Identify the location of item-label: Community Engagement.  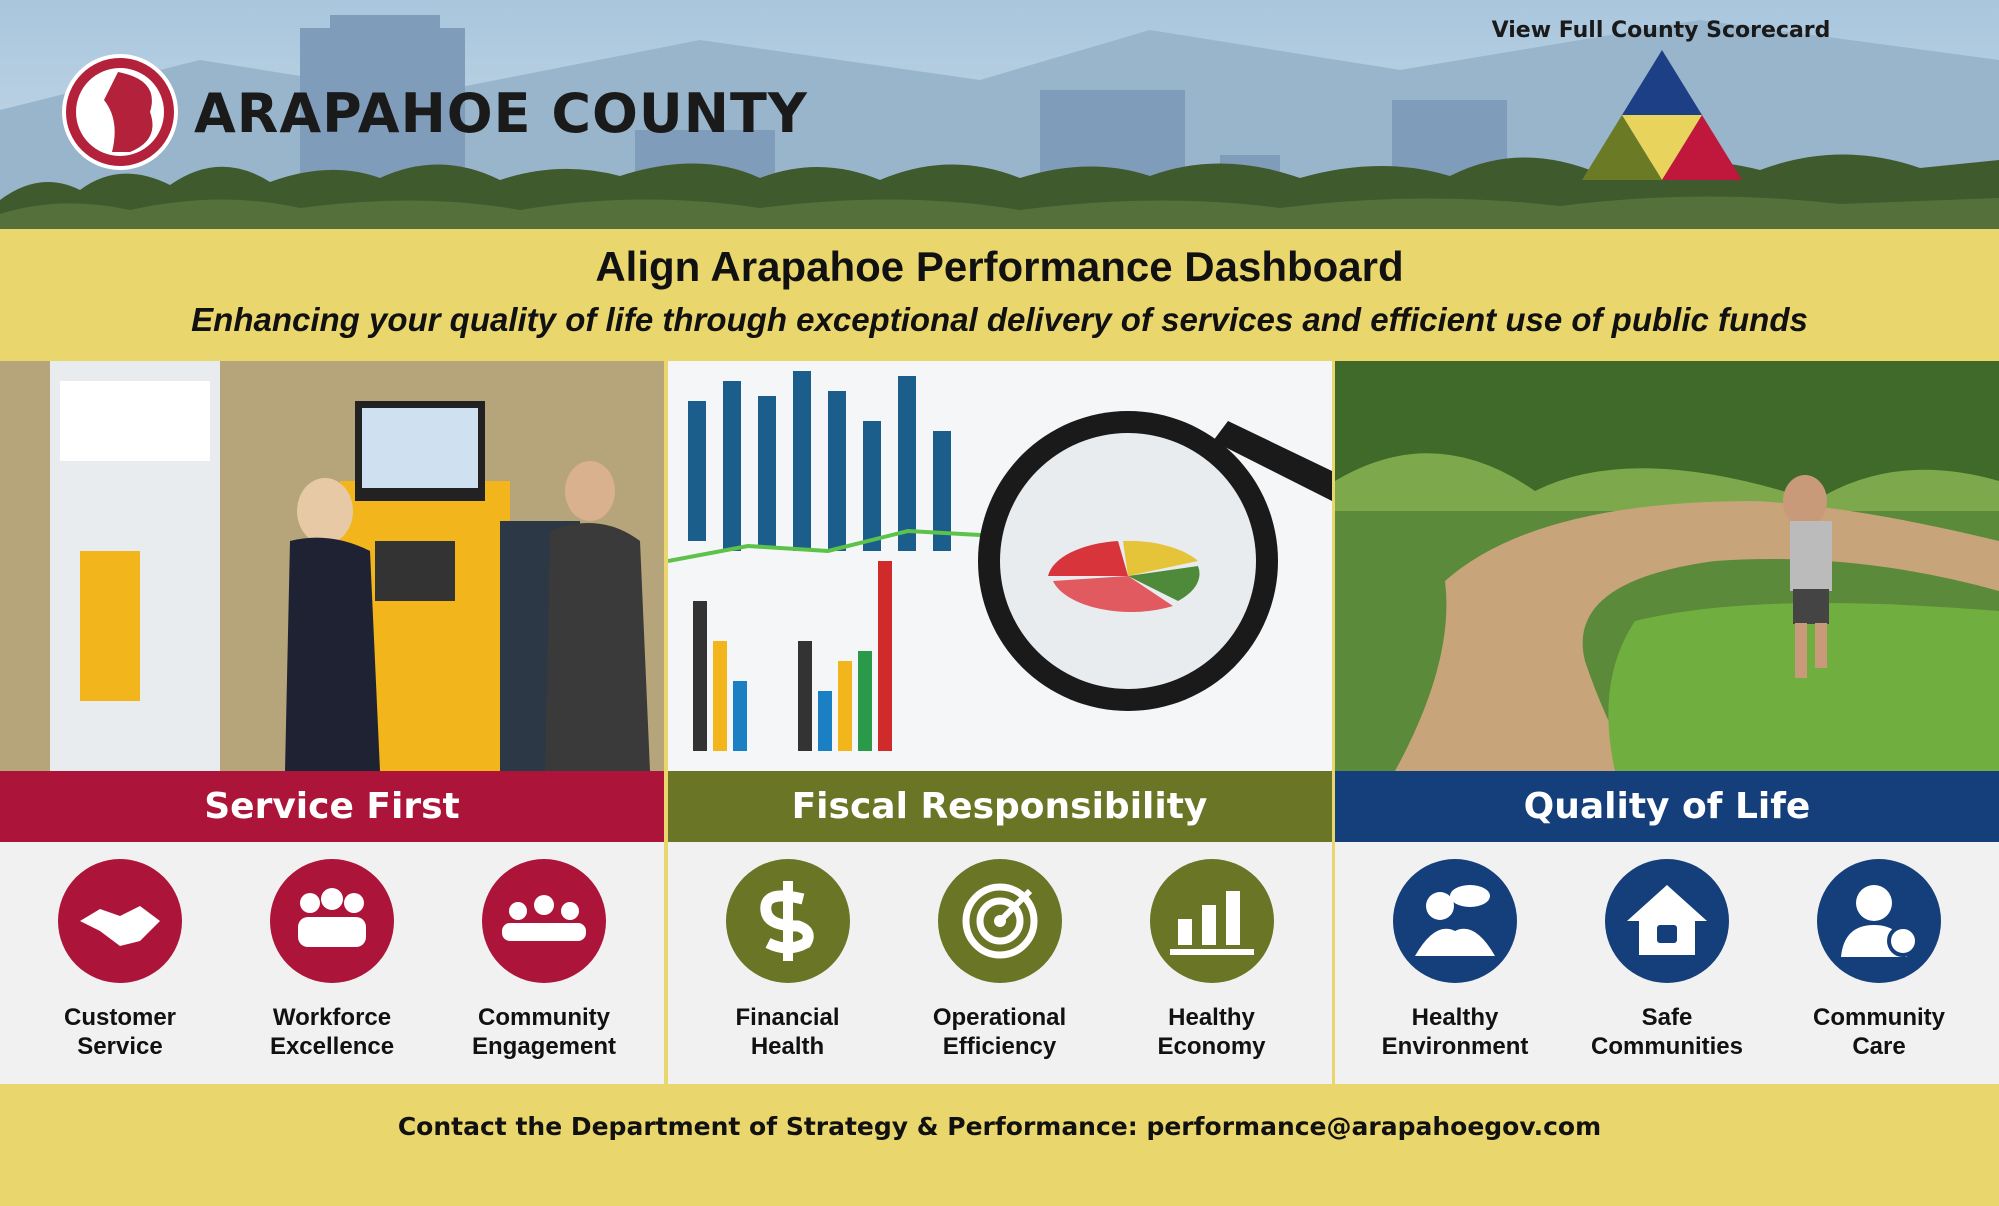
(544, 1032).